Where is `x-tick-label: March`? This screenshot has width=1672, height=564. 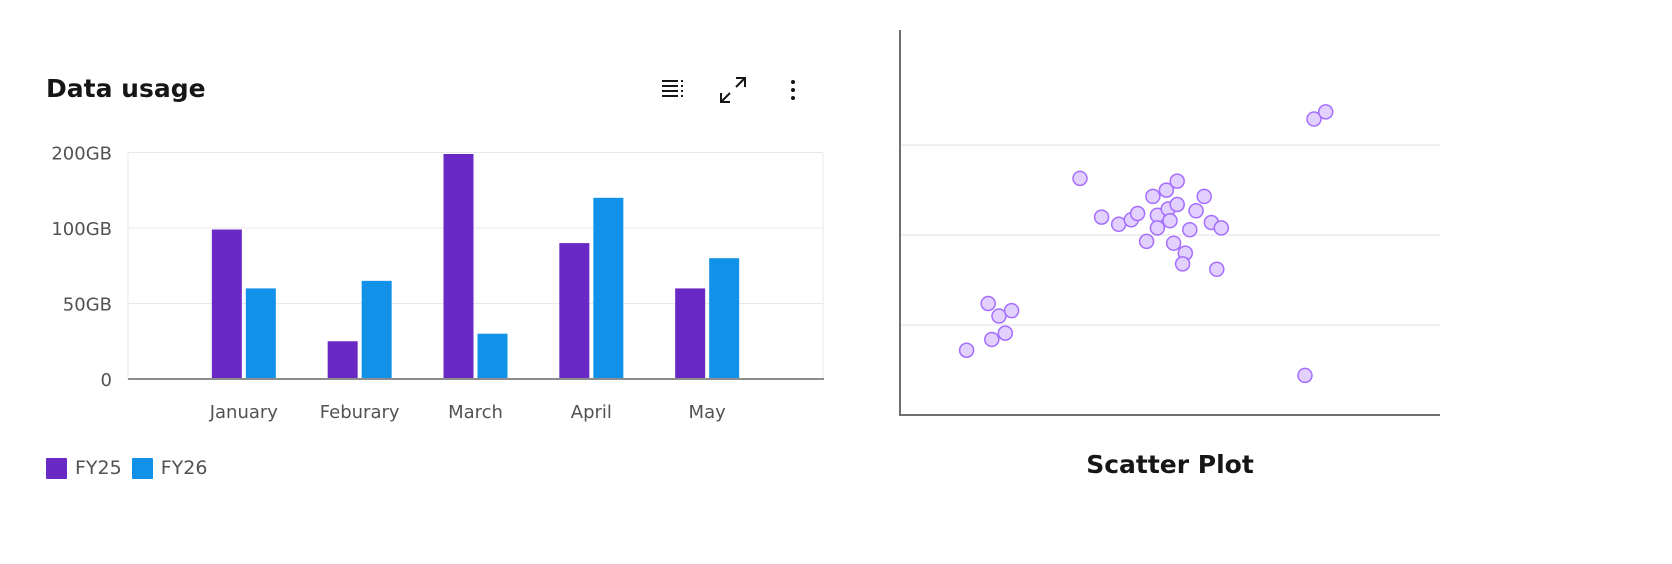 x-tick-label: March is located at coordinates (475, 412).